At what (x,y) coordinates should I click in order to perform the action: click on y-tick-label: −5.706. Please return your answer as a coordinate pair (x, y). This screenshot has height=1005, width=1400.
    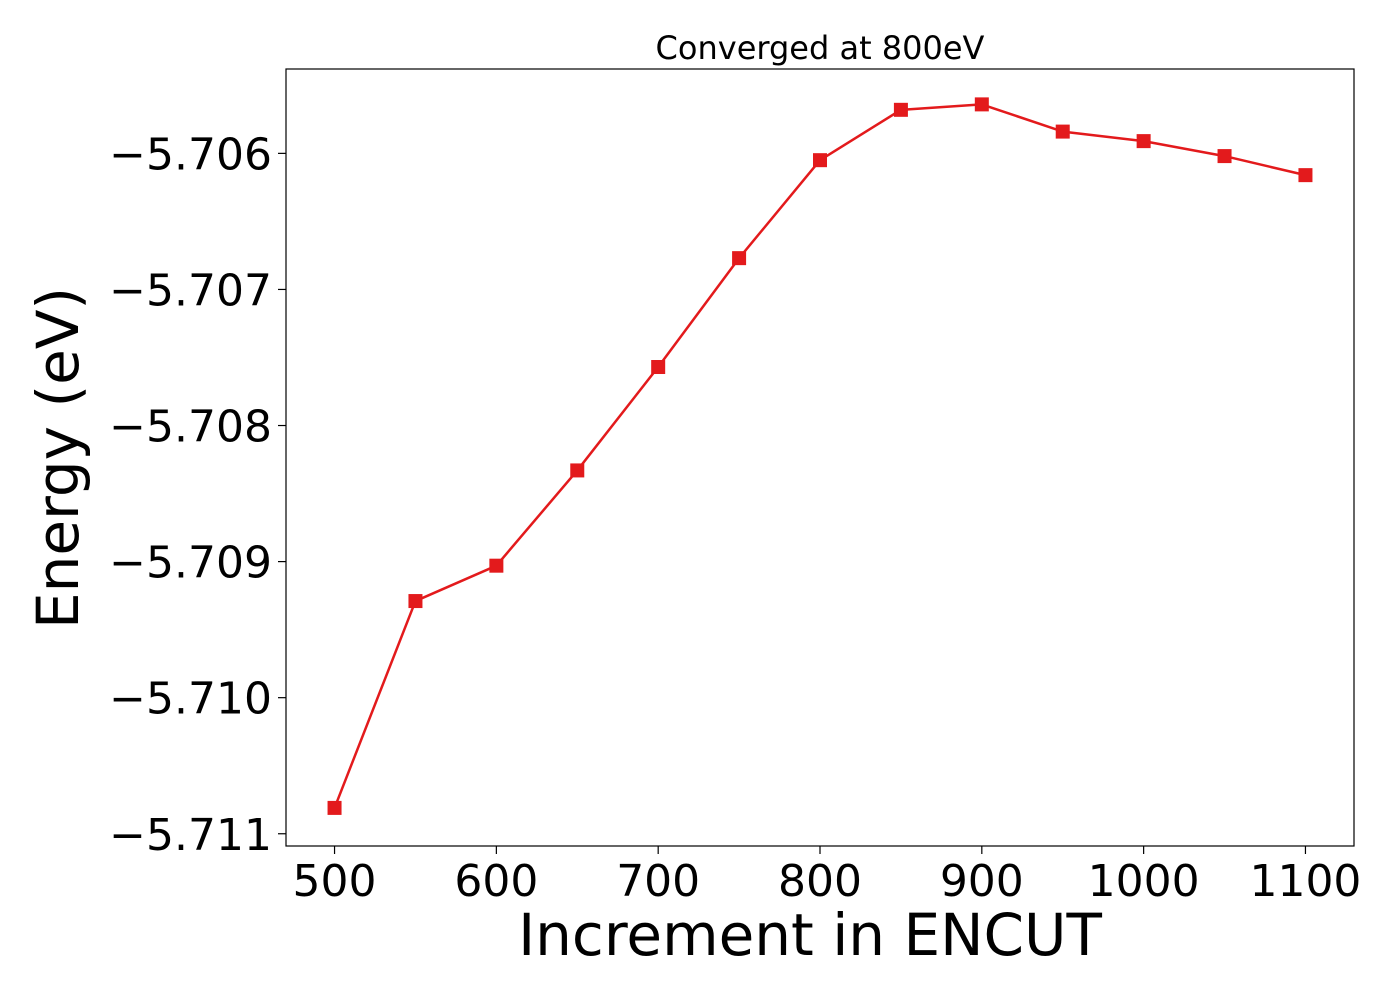
    Looking at the image, I should click on (190, 154).